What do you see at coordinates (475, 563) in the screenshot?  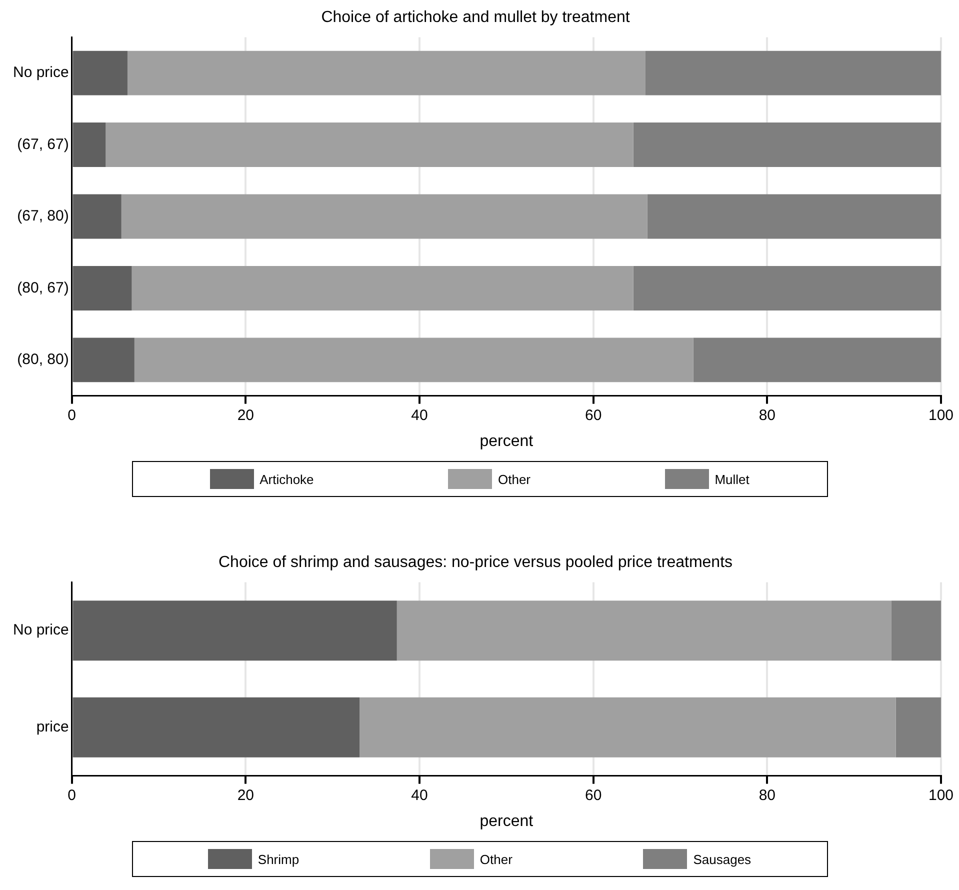 I see `chart-title: Choice of shrimp and sausages: no-price versus pooled price treatments` at bounding box center [475, 563].